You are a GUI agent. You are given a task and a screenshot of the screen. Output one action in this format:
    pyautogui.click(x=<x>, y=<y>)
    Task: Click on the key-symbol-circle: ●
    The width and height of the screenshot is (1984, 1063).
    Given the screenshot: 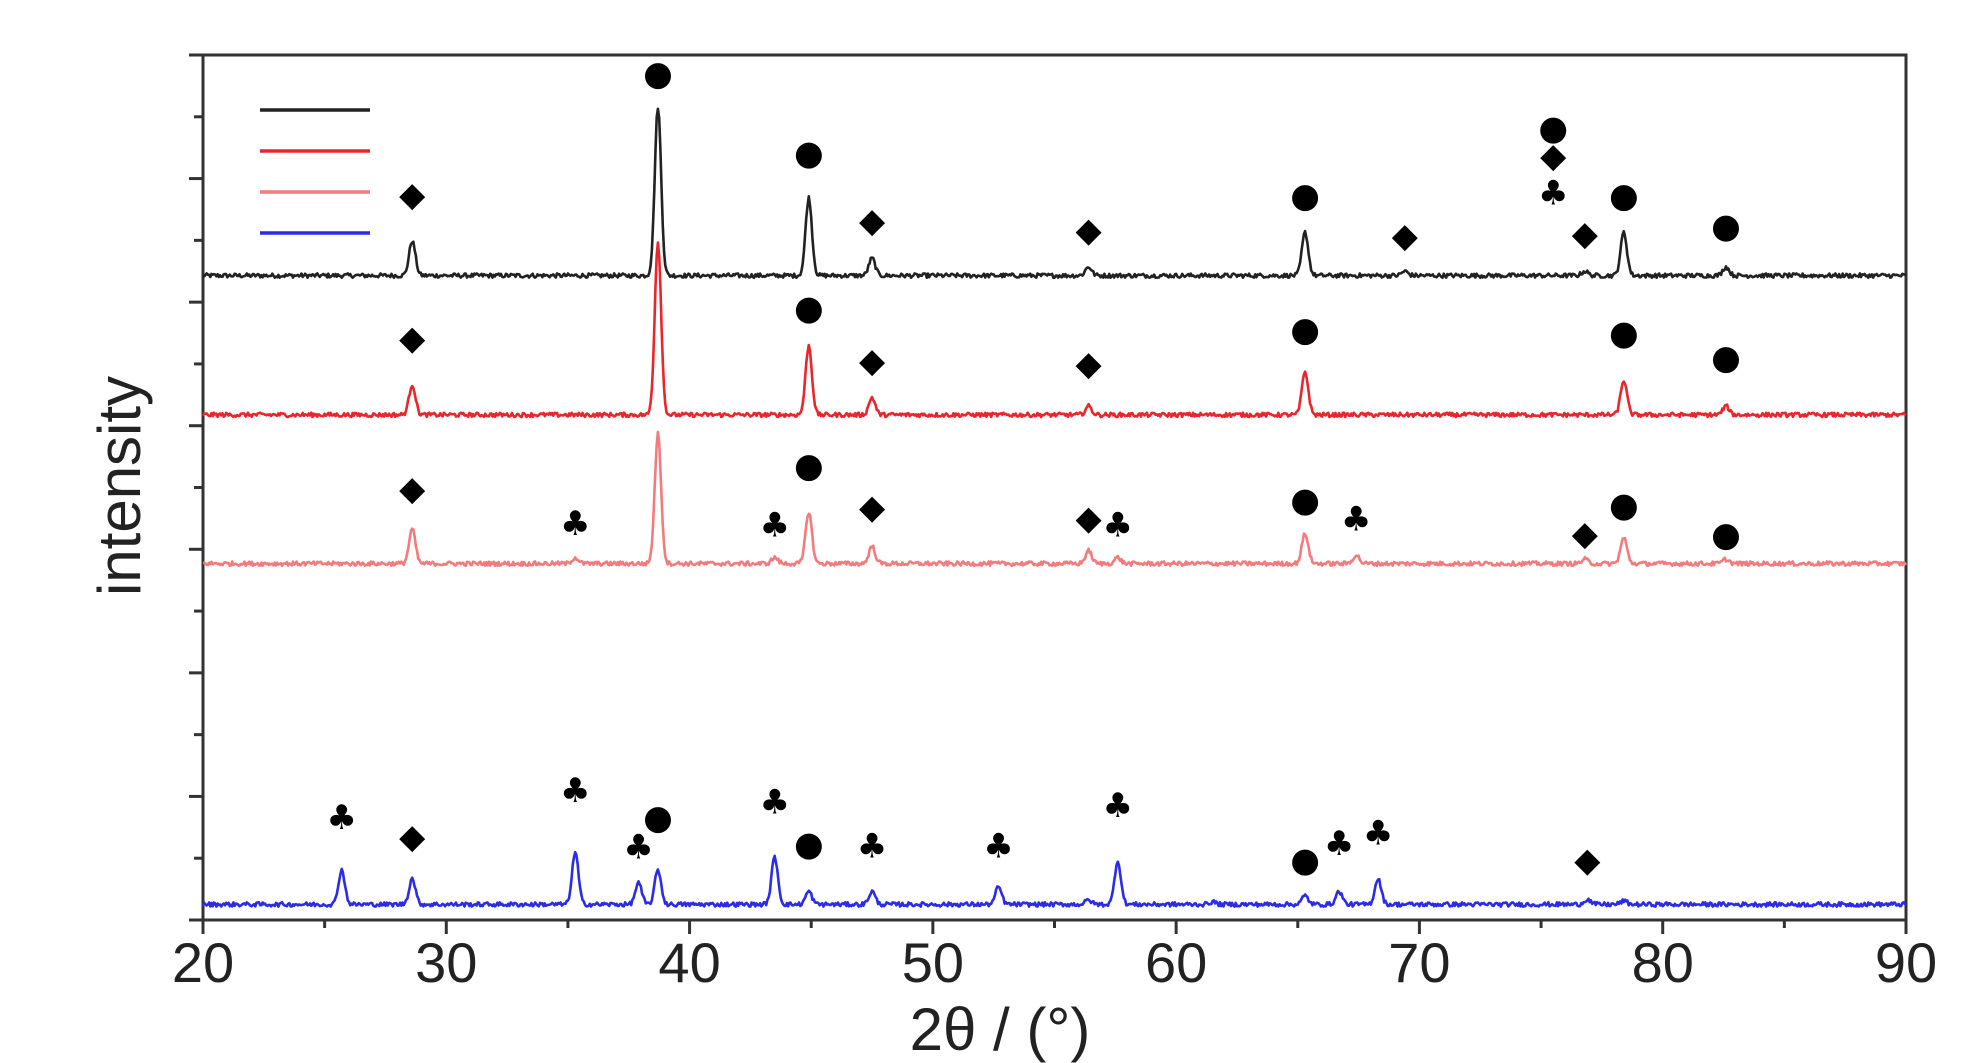 What is the action you would take?
    pyautogui.click(x=1553, y=129)
    